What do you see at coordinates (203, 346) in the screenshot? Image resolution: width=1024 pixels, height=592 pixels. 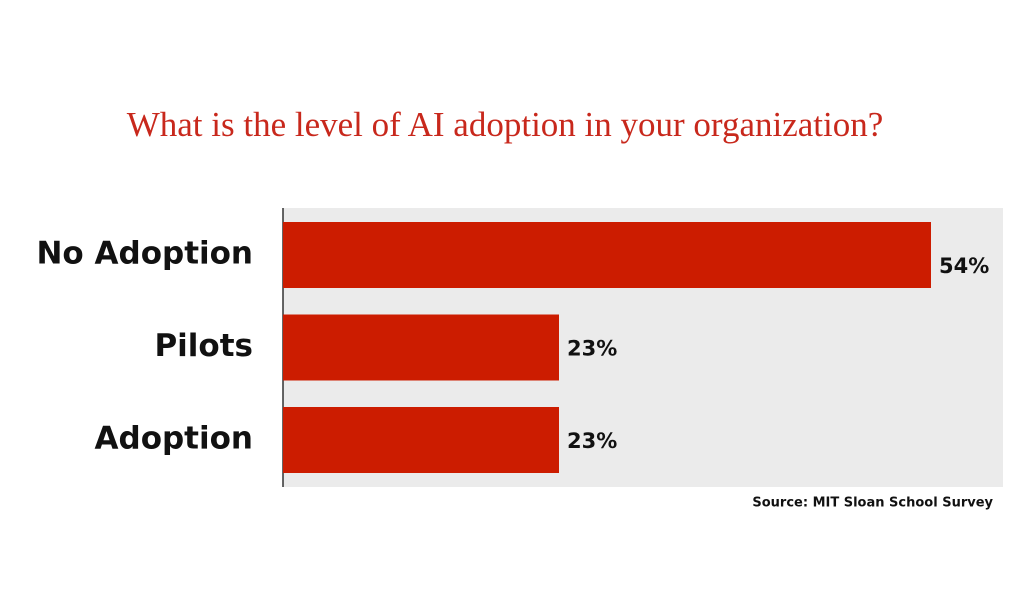 I see `category-label: Pilots` at bounding box center [203, 346].